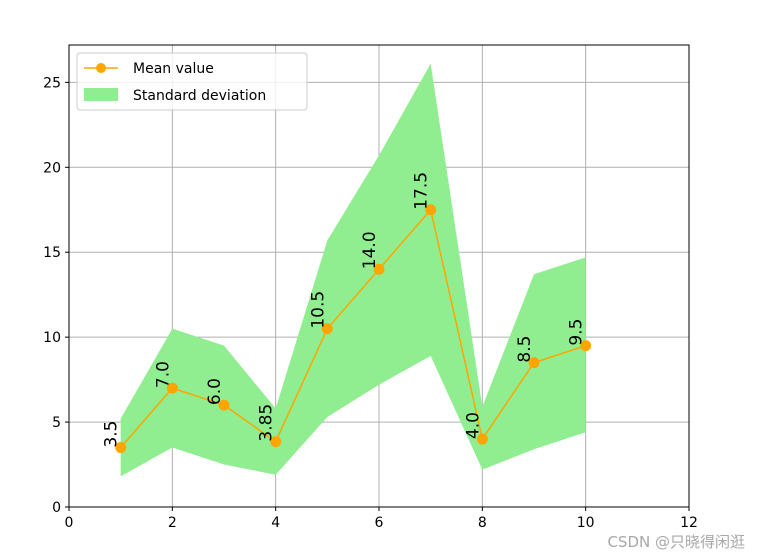 Image resolution: width=759 pixels, height=560 pixels. What do you see at coordinates (69, 523) in the screenshot?
I see `x-tick-label: 0` at bounding box center [69, 523].